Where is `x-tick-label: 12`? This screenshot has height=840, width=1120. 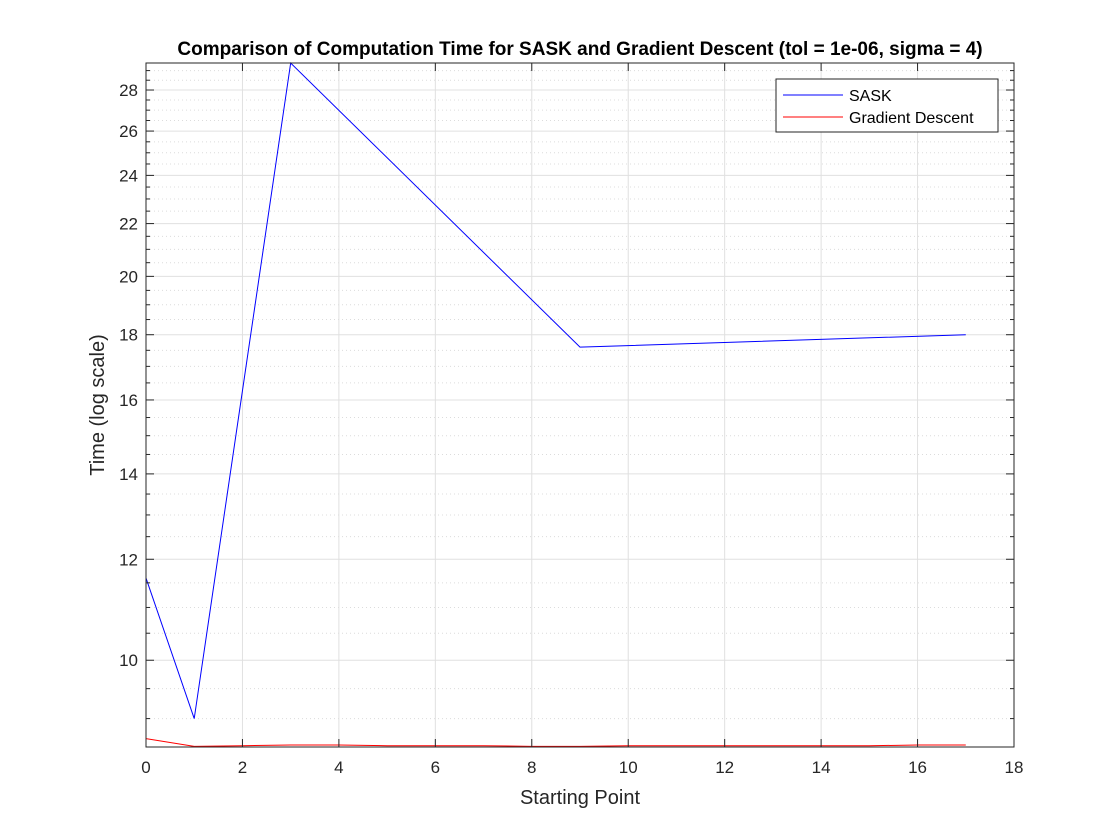 x-tick-label: 12 is located at coordinates (724, 767).